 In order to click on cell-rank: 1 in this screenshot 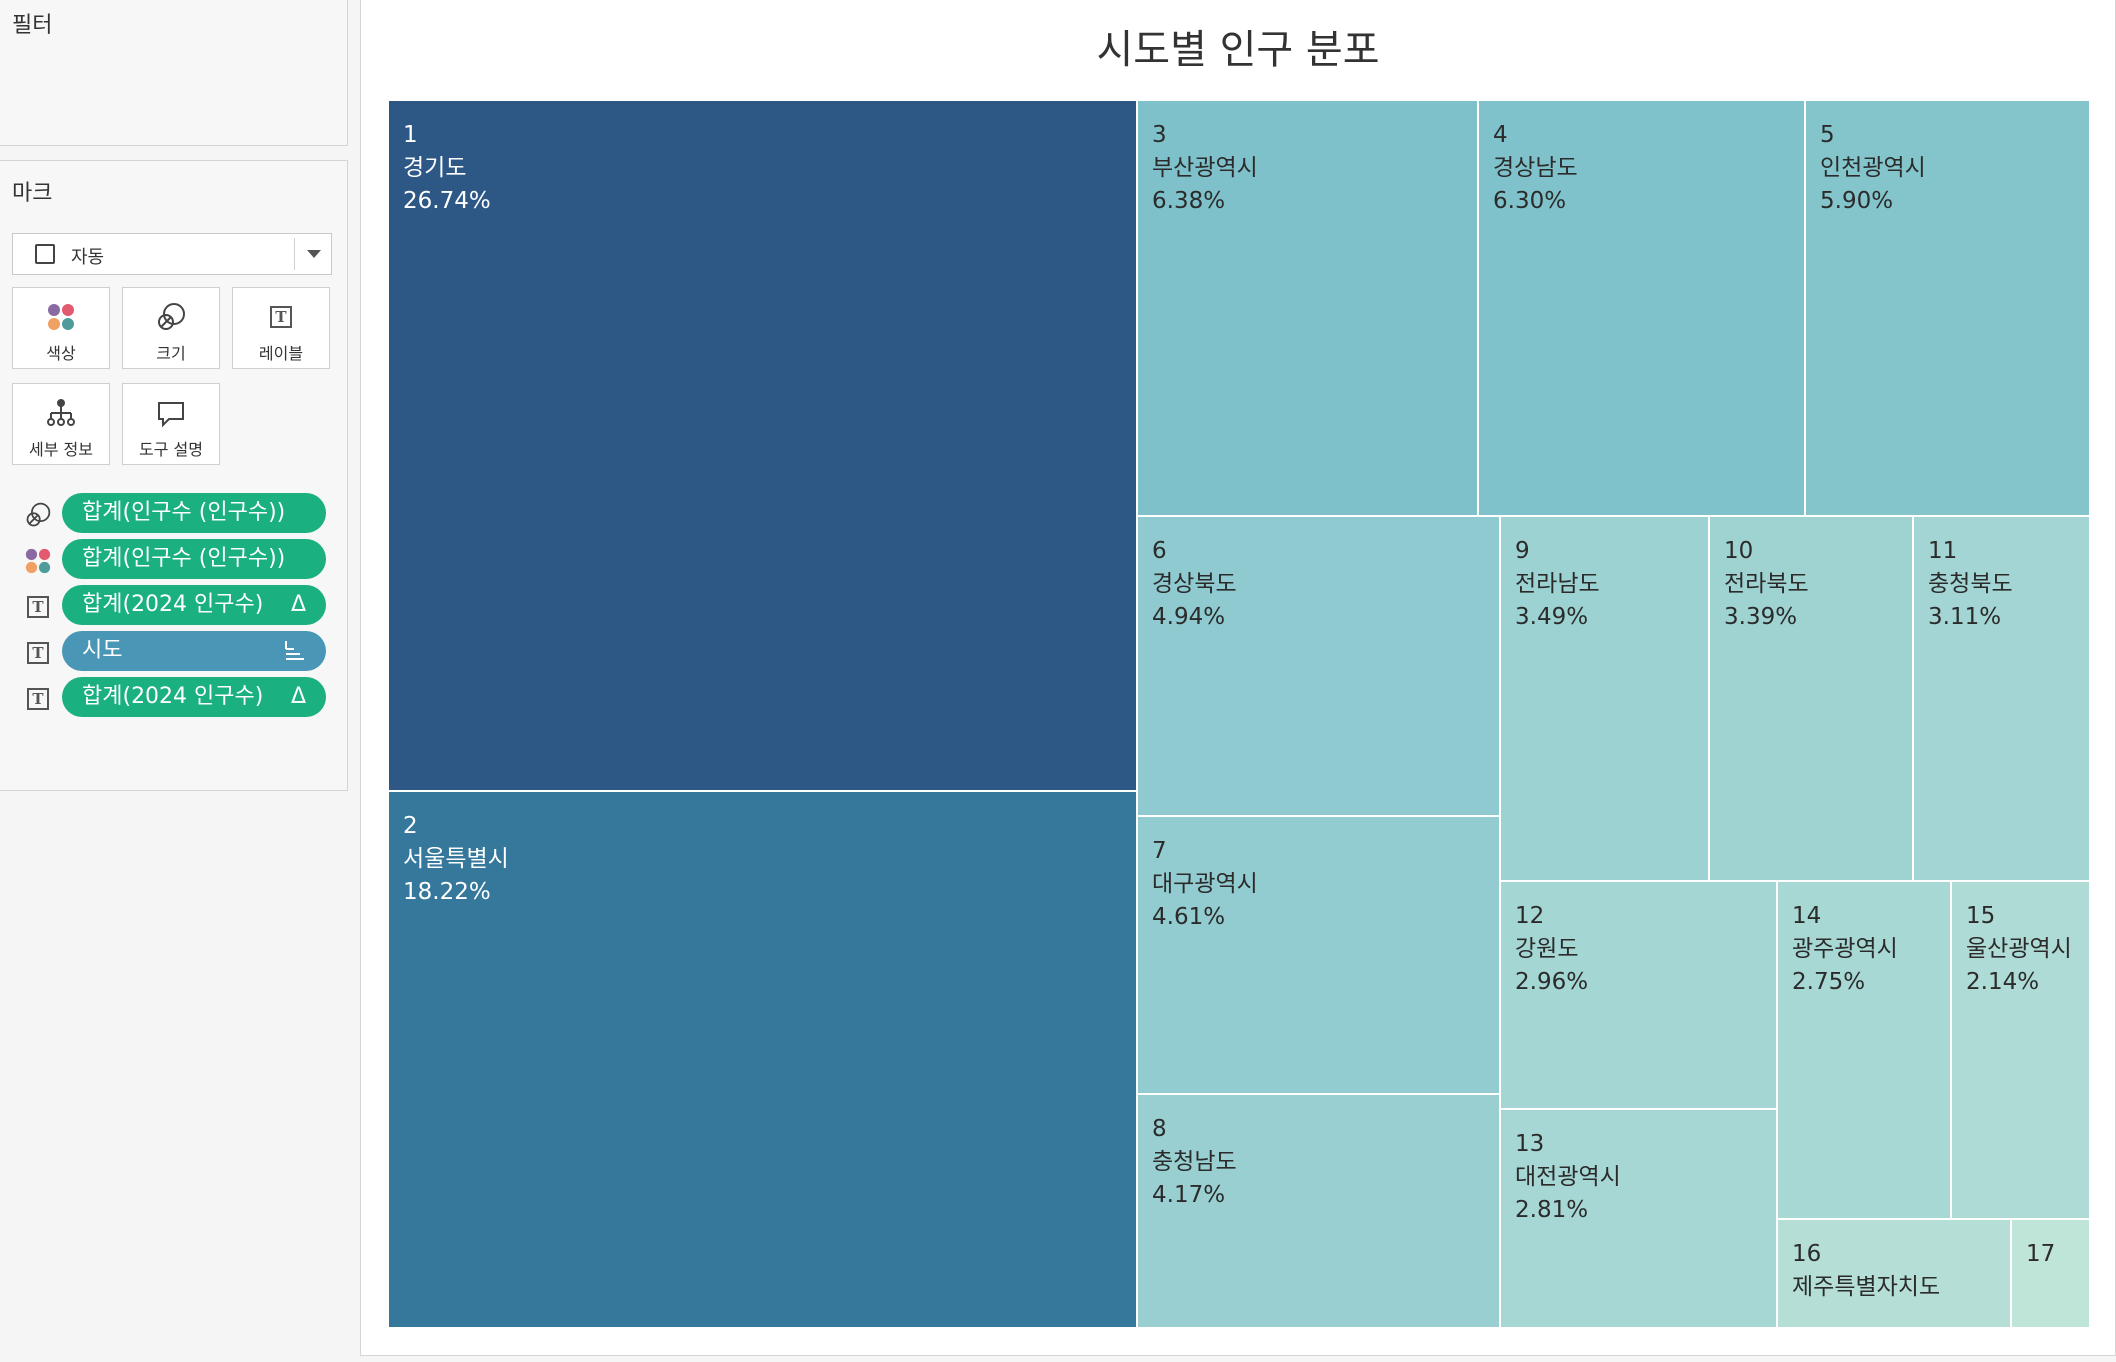, I will do `click(410, 135)`.